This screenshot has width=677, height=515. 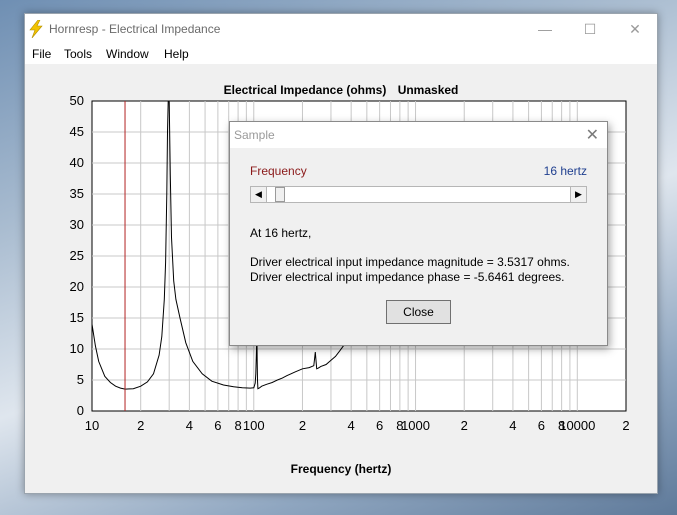 I want to click on x-tick-label: 10000, so click(x=577, y=425).